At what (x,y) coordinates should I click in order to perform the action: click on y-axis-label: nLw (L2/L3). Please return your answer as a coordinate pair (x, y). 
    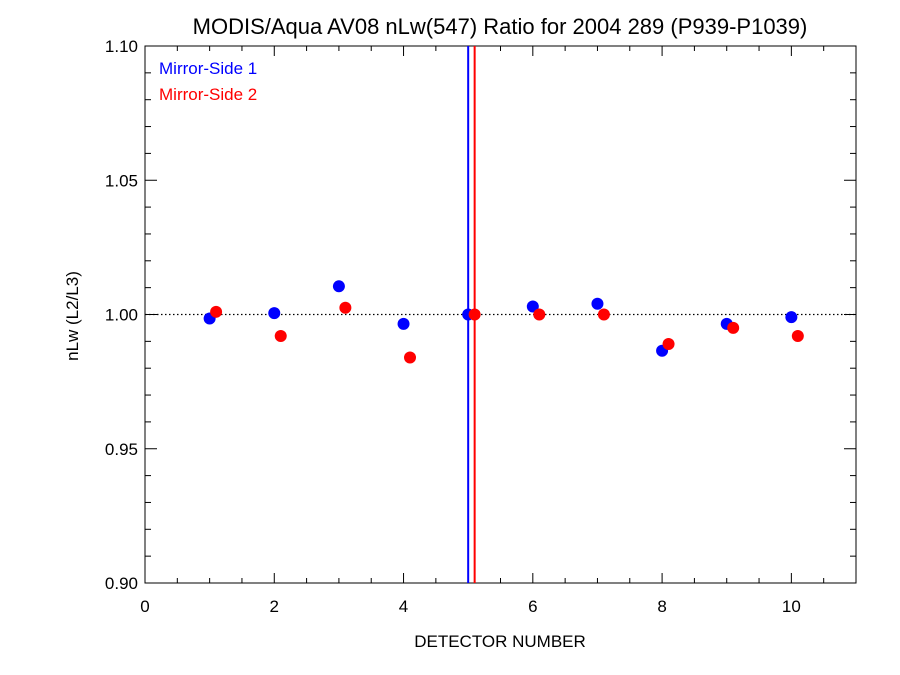
    Looking at the image, I should click on (72, 316).